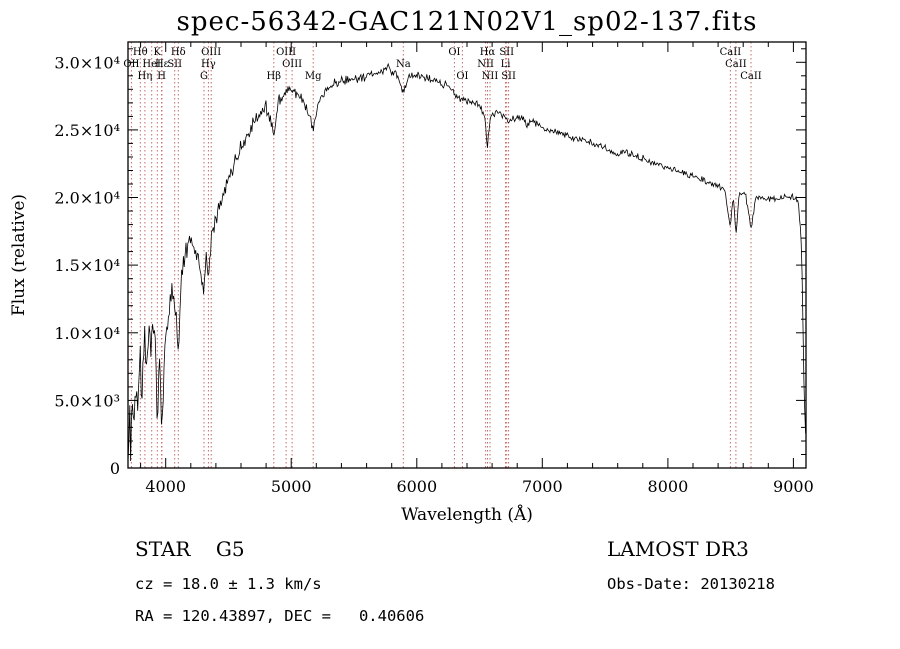 This screenshot has width=900, height=649. I want to click on x-tick-label: 4000, so click(165, 486).